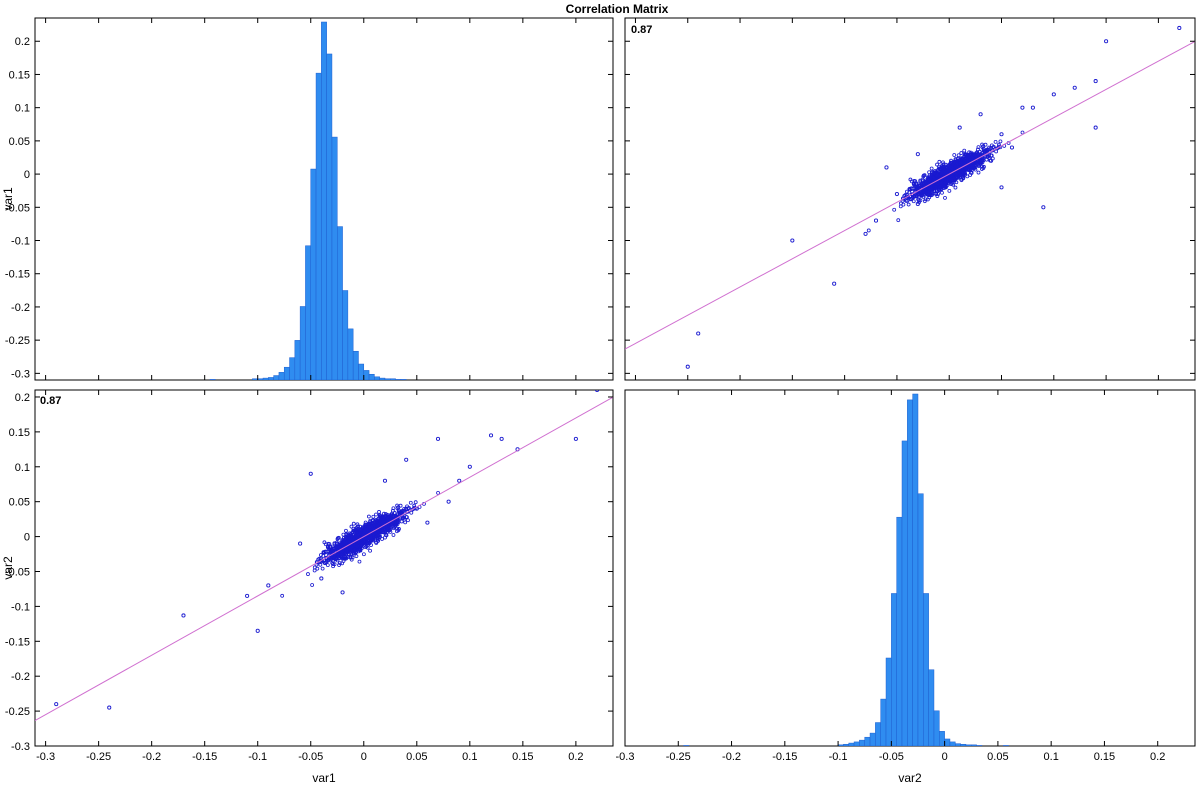 The height and width of the screenshot is (788, 1200). What do you see at coordinates (641, 30) in the screenshot?
I see `corr-label-top-right: 0.87` at bounding box center [641, 30].